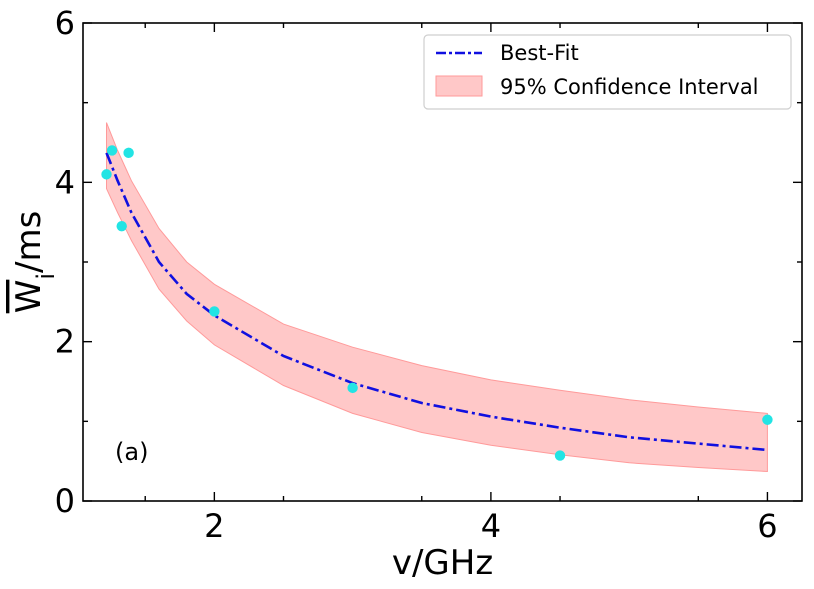 The width and height of the screenshot is (814, 589). What do you see at coordinates (442, 563) in the screenshot?
I see `x-axis-label: v/GHz` at bounding box center [442, 563].